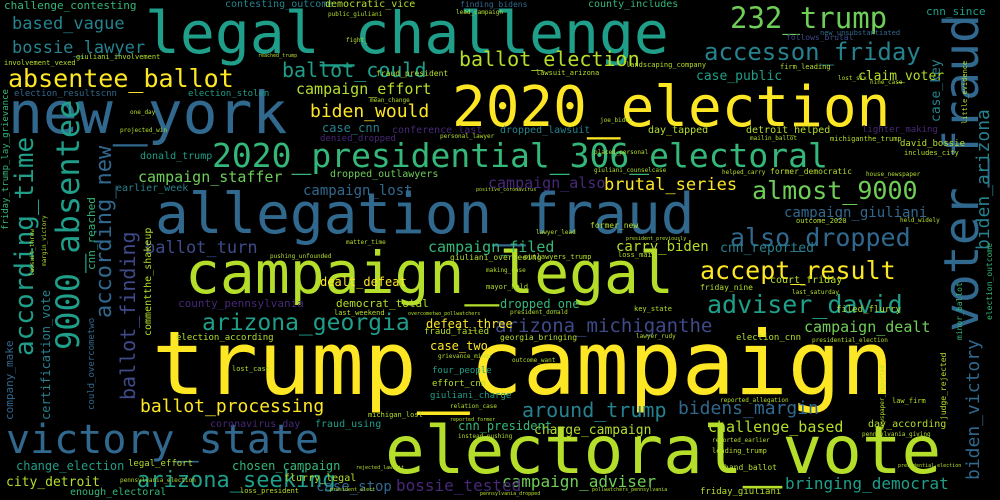  I want to click on word-presidential-election-2: presidential_election, so click(930, 466).